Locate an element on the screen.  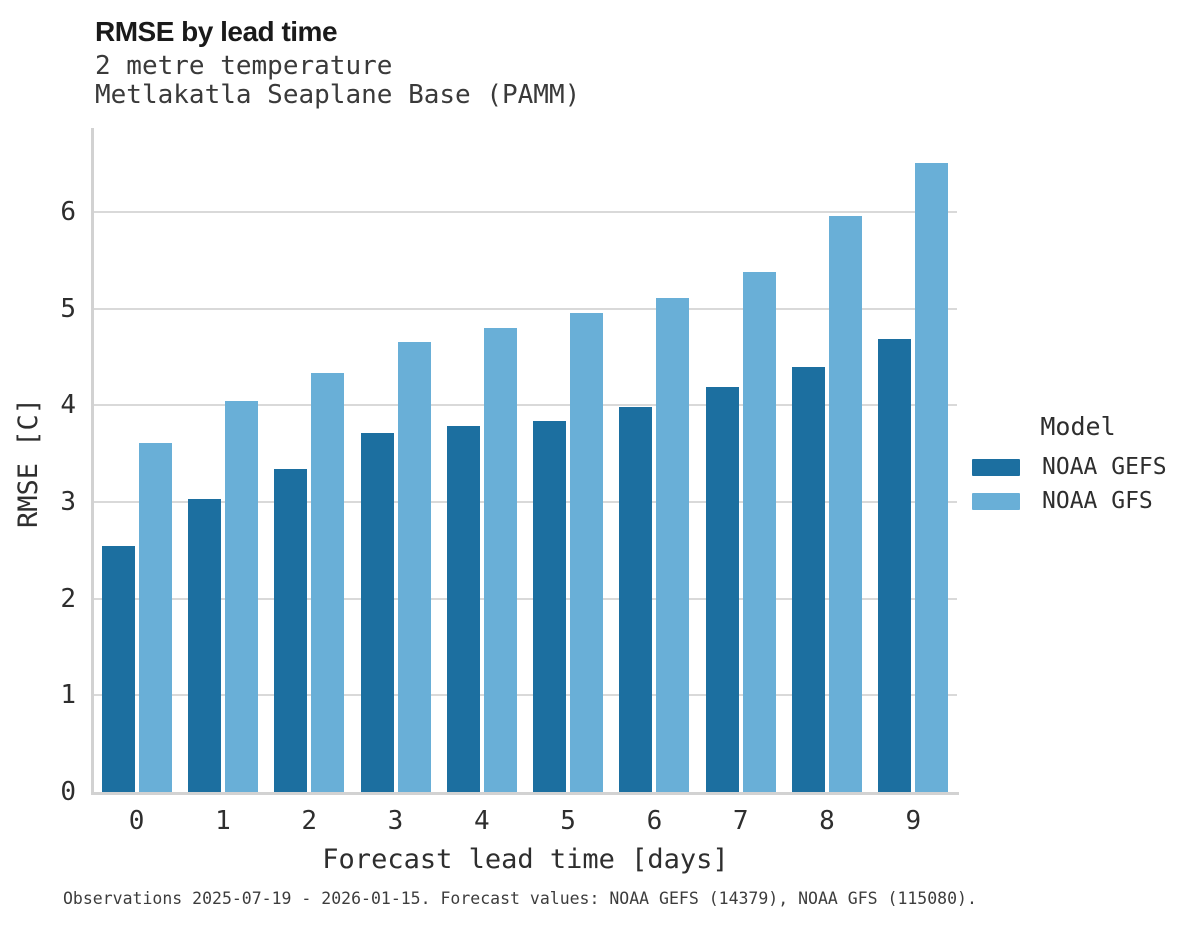
x-tick-label-7: 7 is located at coordinates (740, 821).